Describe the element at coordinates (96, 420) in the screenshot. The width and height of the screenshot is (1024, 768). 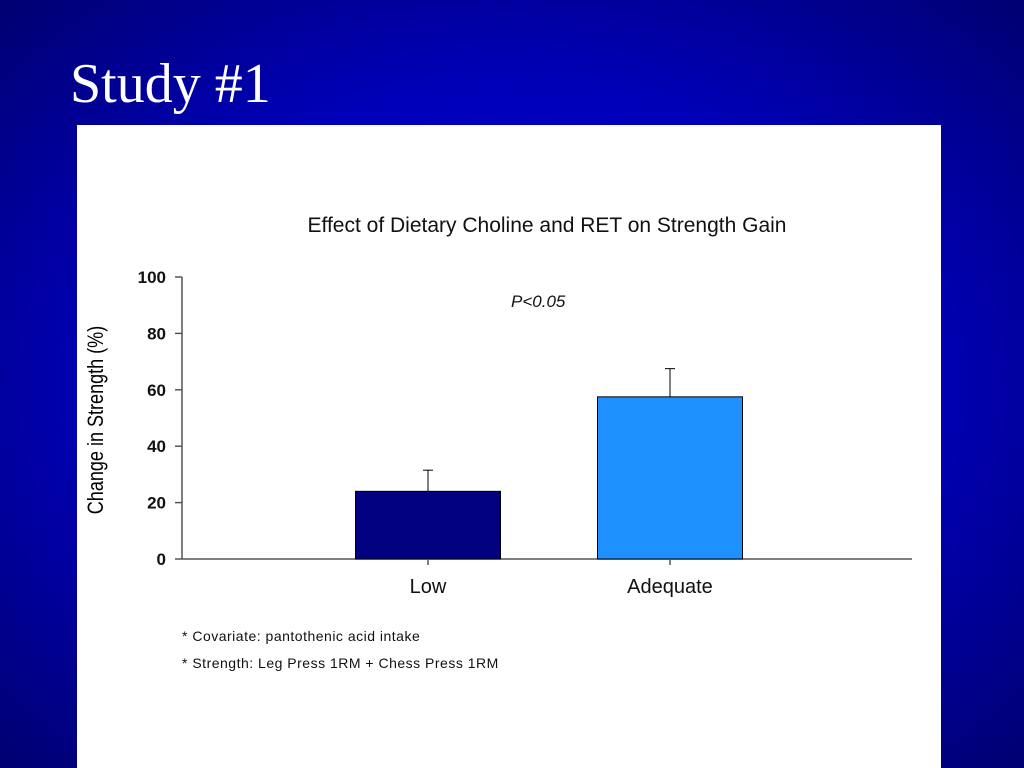
I see `y-axis-label: Change in Strength (%)` at that location.